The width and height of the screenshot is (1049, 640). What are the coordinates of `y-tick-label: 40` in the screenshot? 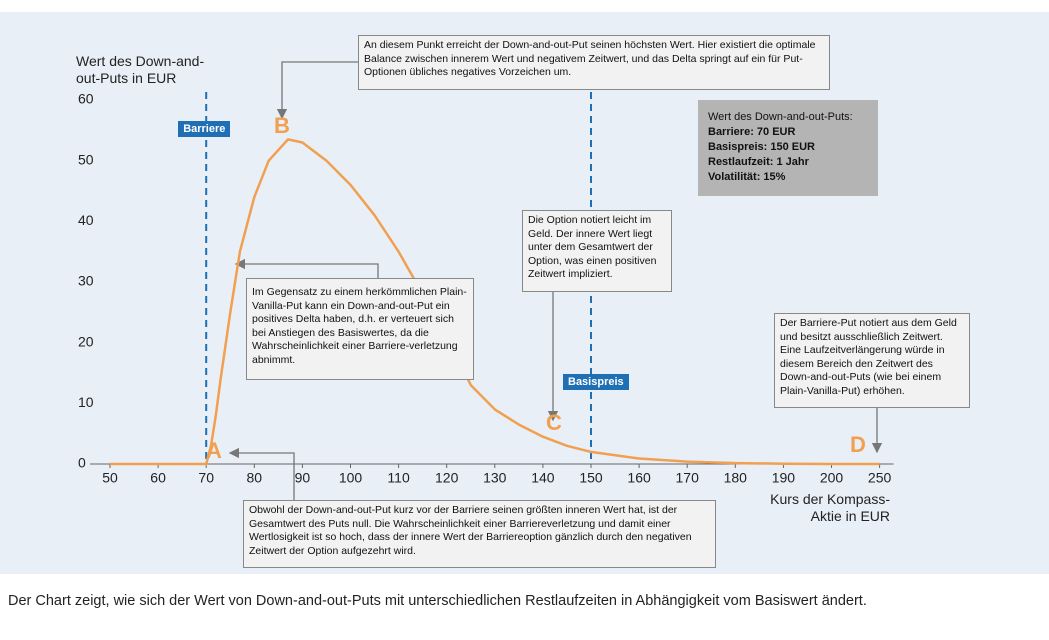 It's located at (86, 220).